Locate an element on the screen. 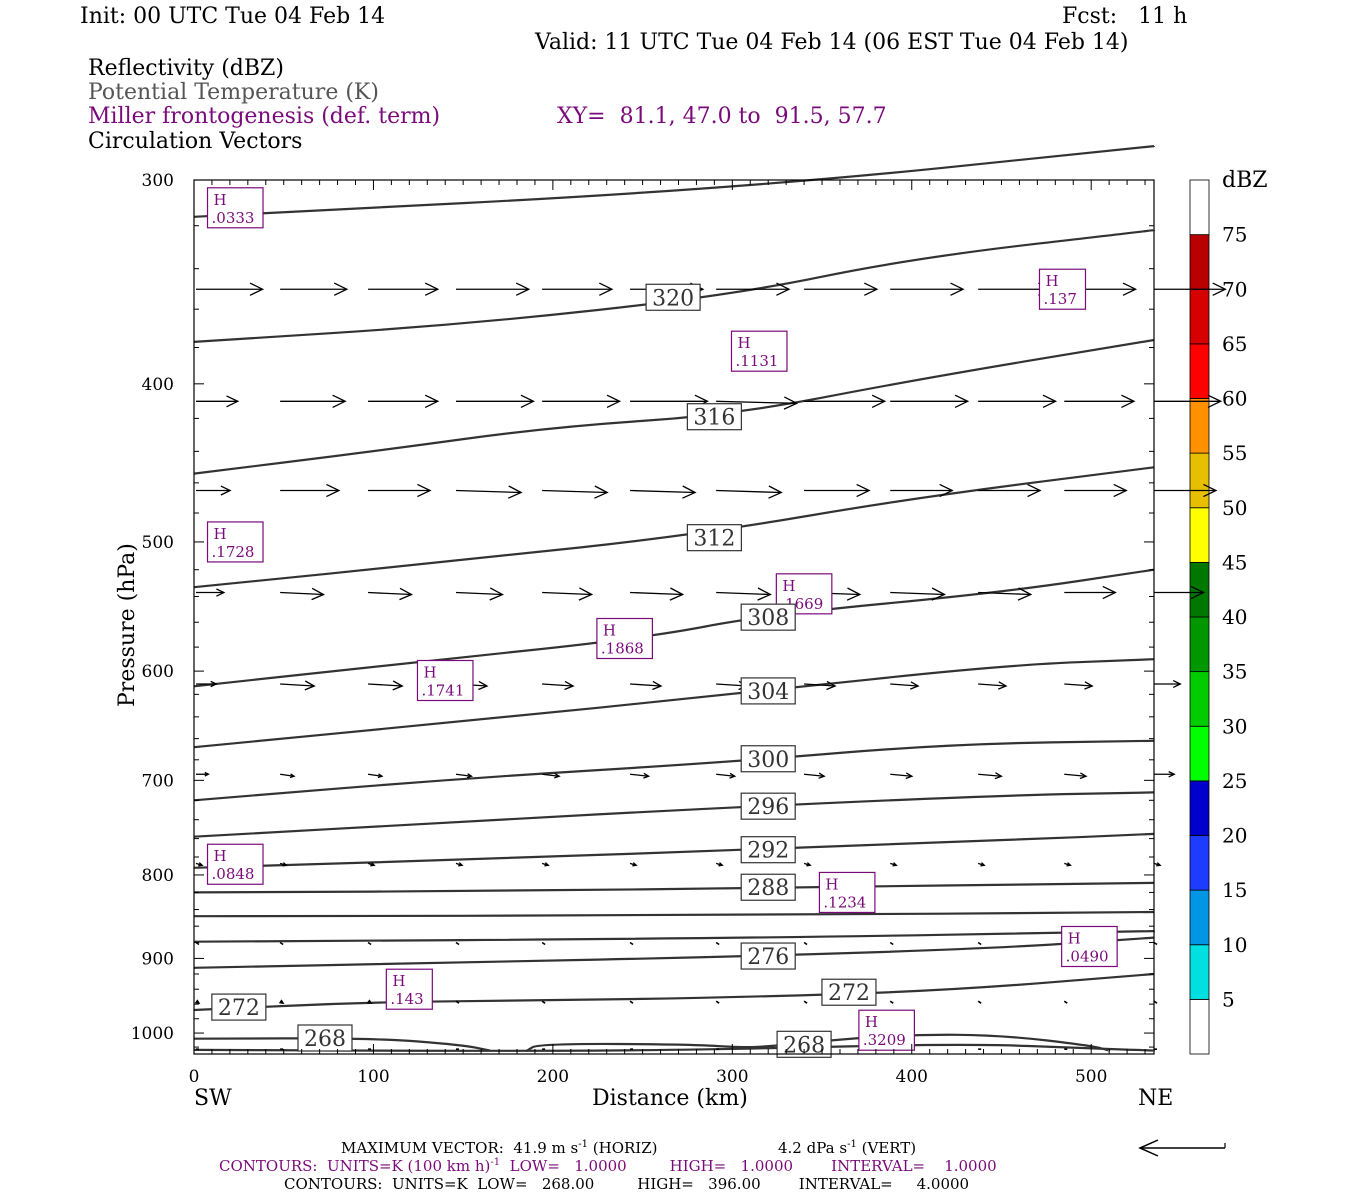 Image resolution: width=1350 pixels, height=1200 pixels. colorbar-level-label: 75 is located at coordinates (1234, 235).